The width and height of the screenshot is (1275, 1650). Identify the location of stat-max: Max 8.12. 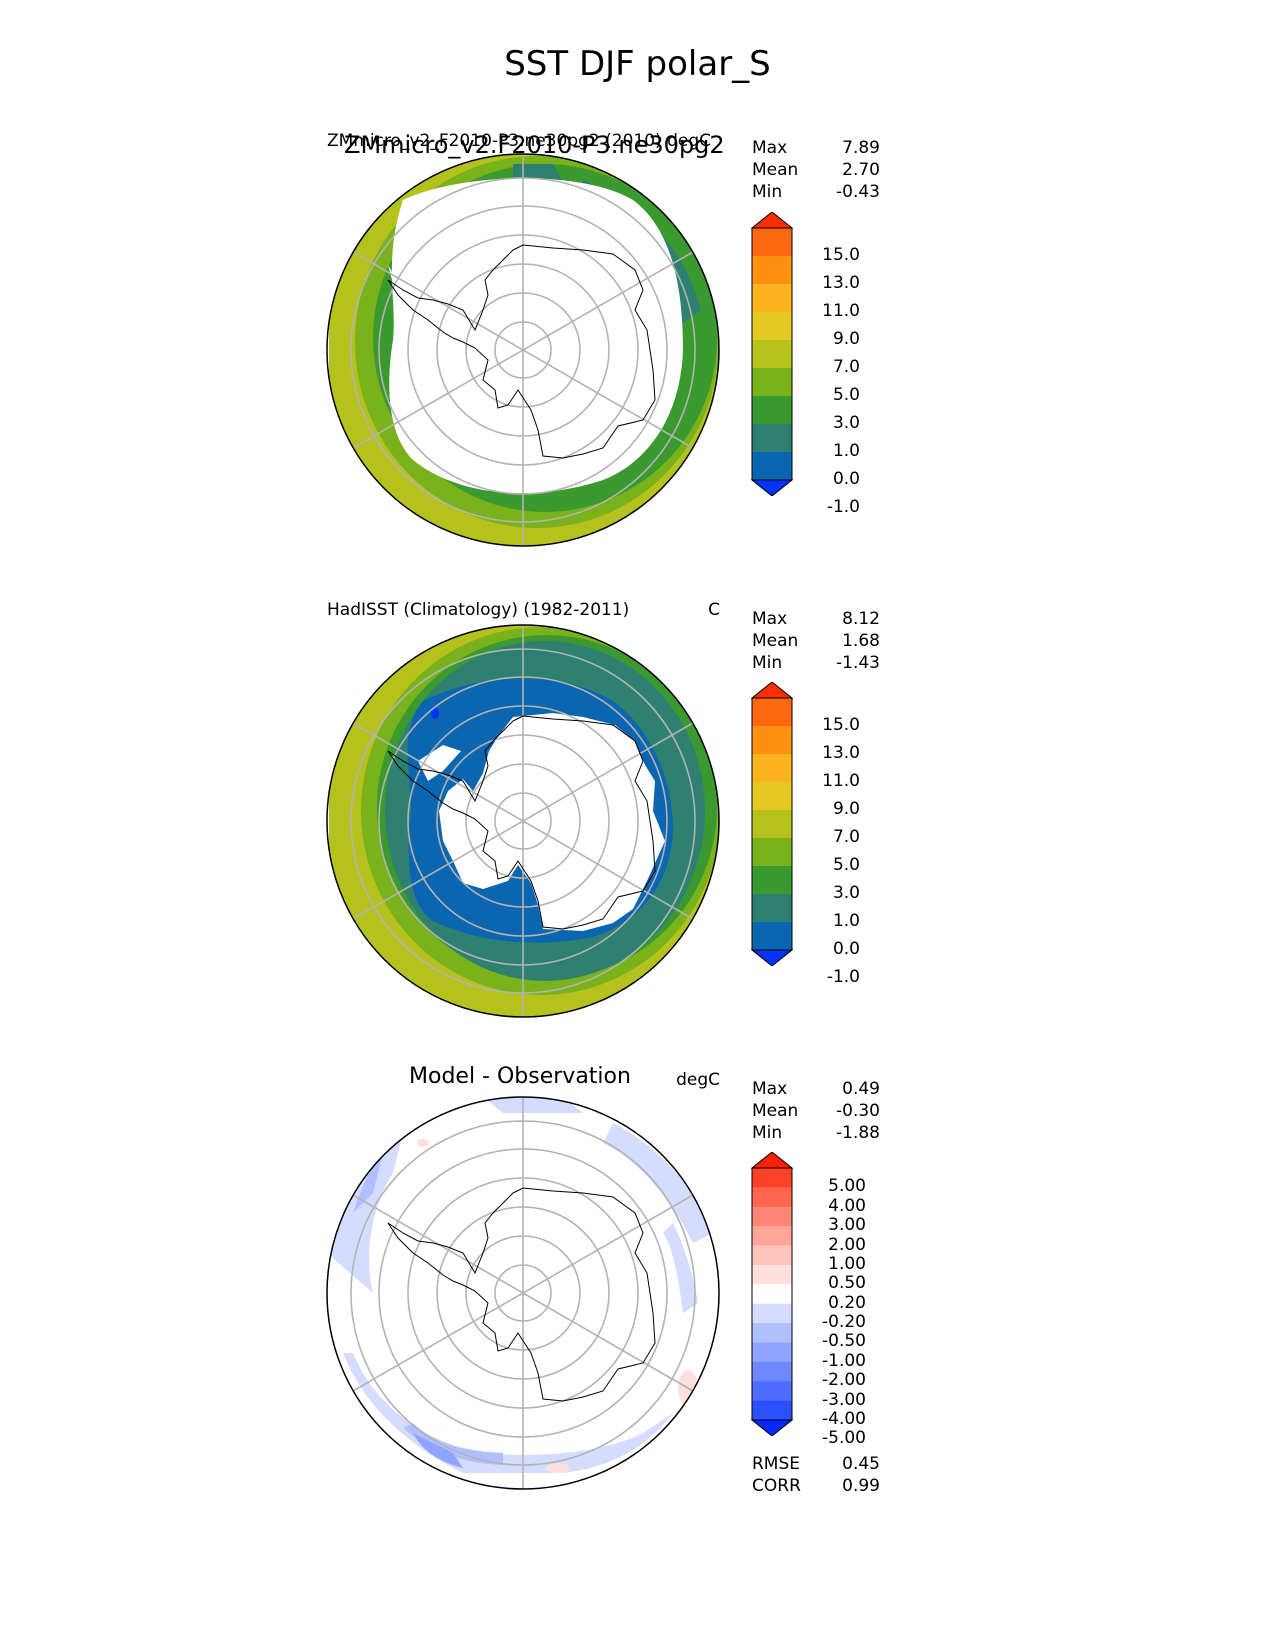
(816, 619).